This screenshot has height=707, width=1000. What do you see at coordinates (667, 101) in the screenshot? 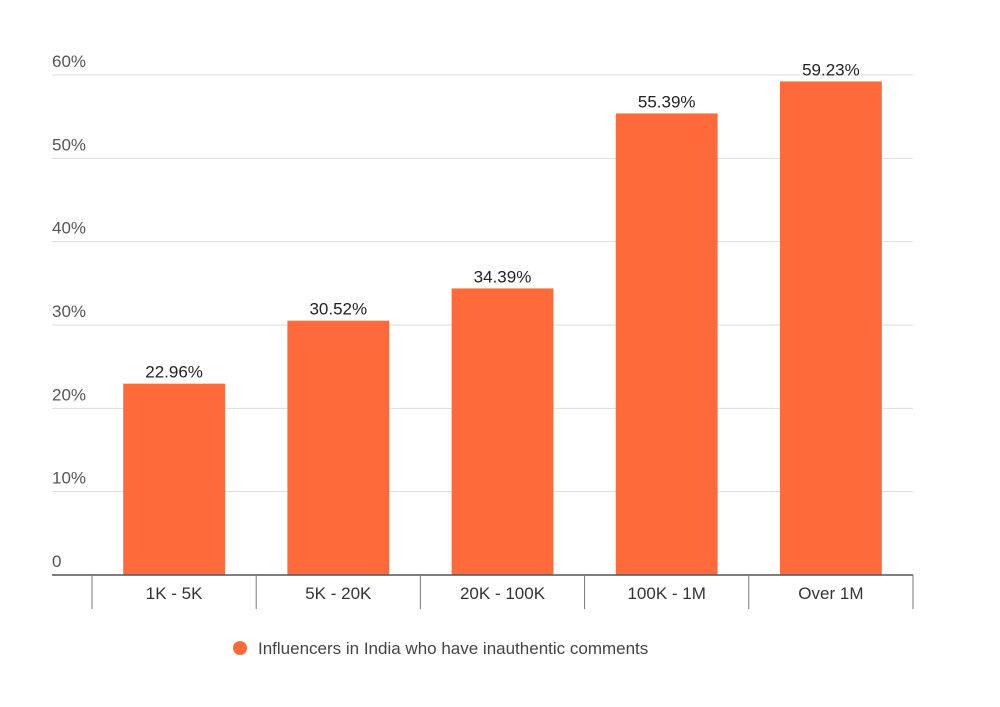
I see `bar-value-label: 55.39%` at bounding box center [667, 101].